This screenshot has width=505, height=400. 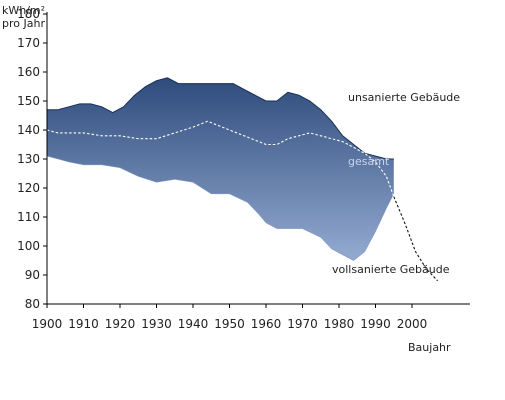 I want to click on x-tick-label: 1940, so click(x=193, y=324).